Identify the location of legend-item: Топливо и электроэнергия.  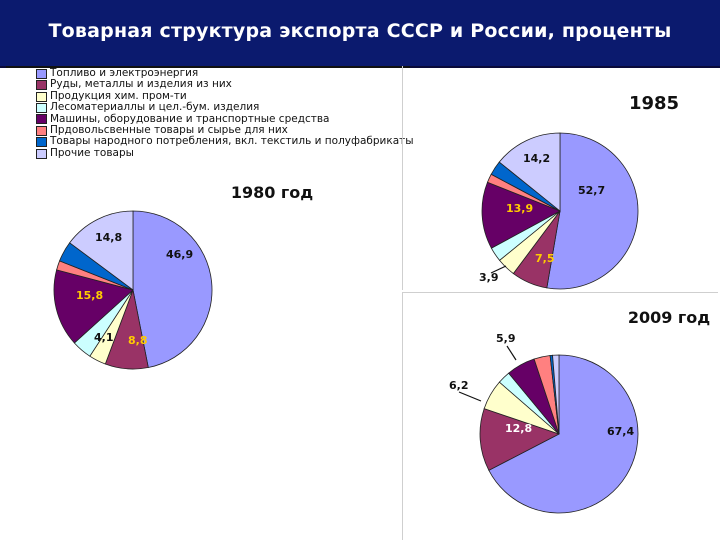
(225, 73).